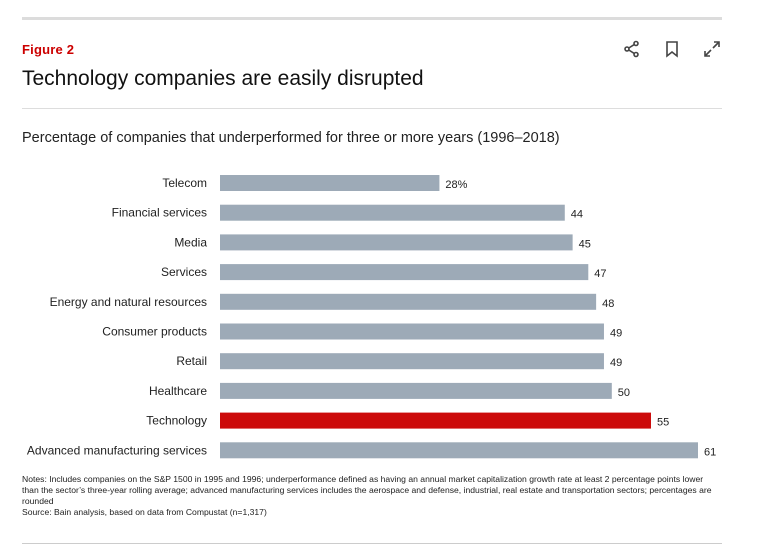 This screenshot has height=559, width=769. Describe the element at coordinates (159, 213) in the screenshot. I see `category-label: Financial services` at that location.